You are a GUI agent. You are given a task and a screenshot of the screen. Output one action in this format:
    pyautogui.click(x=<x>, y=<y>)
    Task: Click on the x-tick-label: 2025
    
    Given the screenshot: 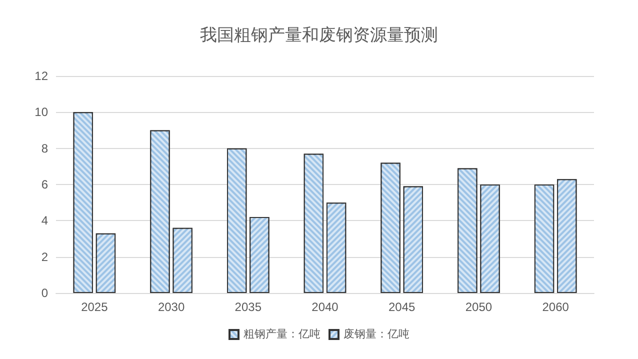 What is the action you would take?
    pyautogui.click(x=94, y=307)
    